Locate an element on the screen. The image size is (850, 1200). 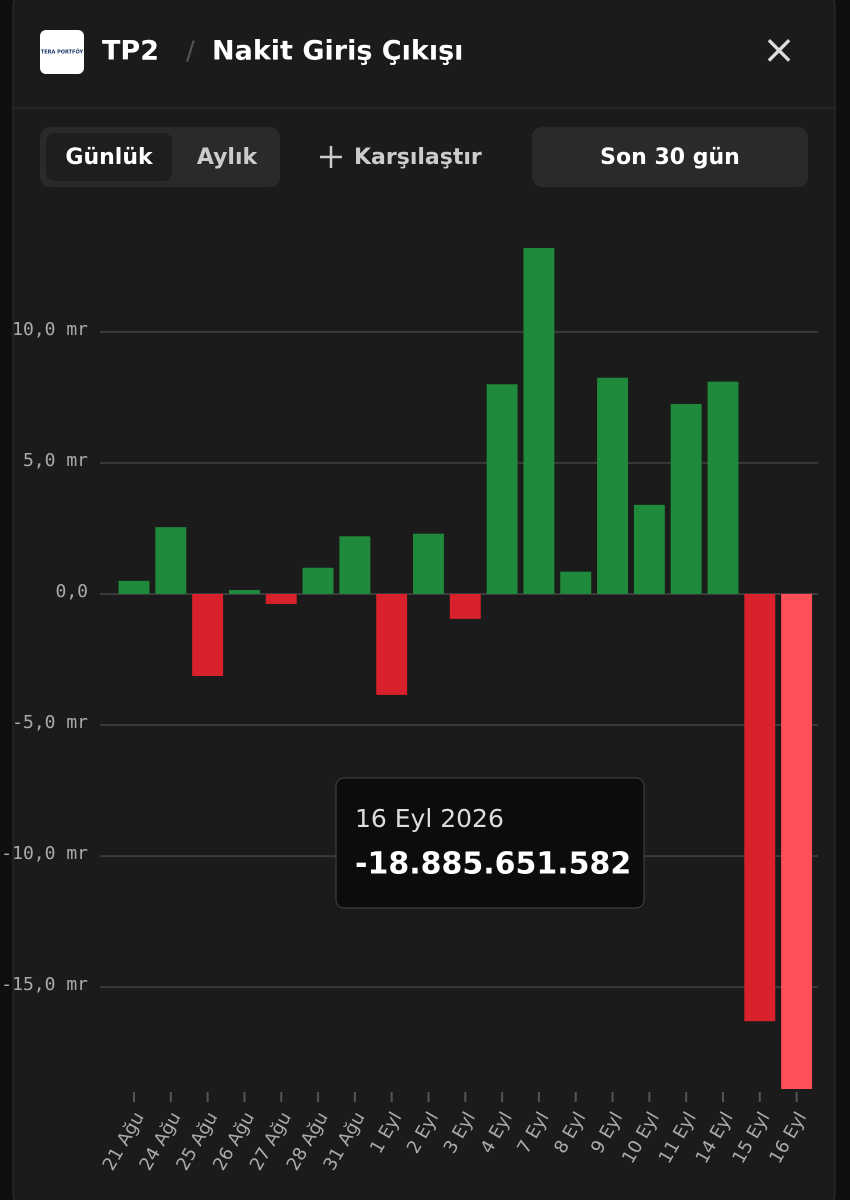
logo is located at coordinates (62, 52).